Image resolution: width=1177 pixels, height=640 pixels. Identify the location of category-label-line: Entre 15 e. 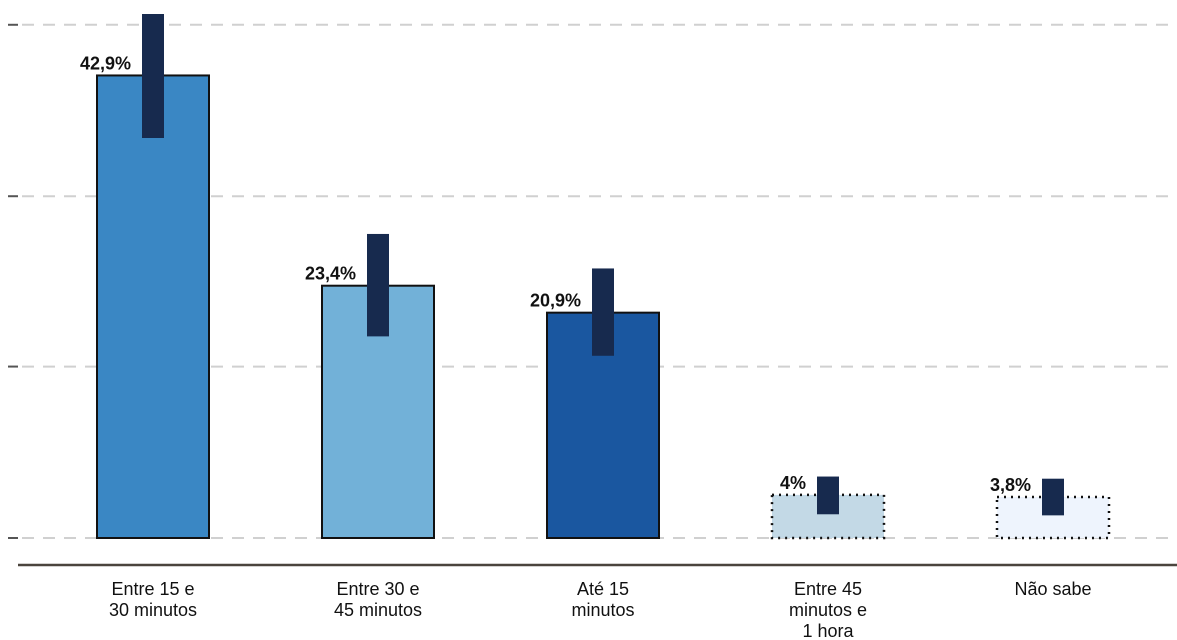
(152, 589).